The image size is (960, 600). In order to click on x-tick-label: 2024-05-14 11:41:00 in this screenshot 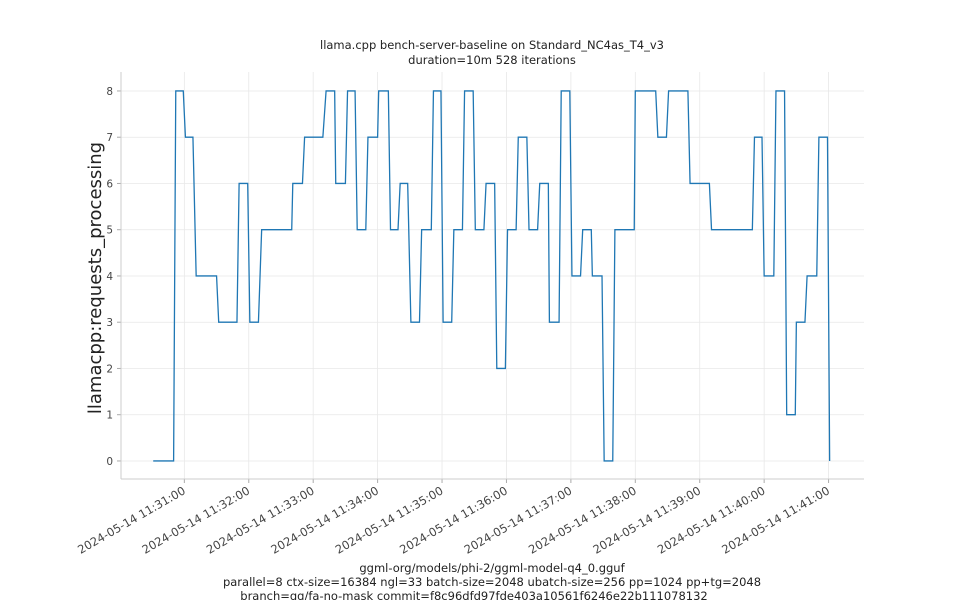, I will do `click(775, 519)`.